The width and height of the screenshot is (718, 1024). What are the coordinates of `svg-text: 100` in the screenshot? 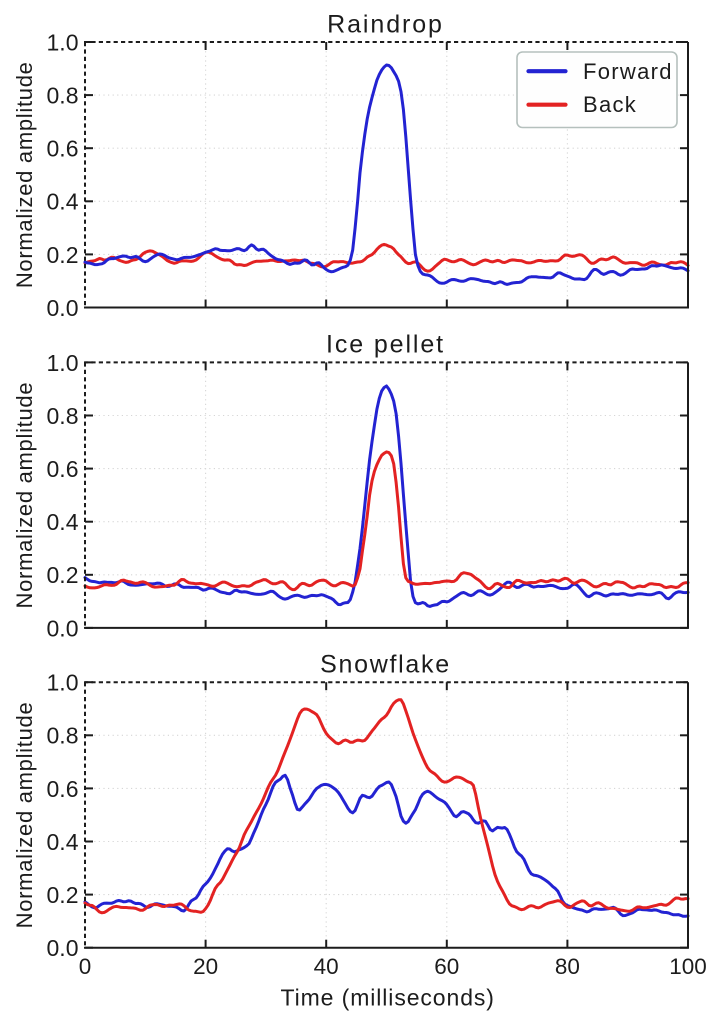 It's located at (688, 966).